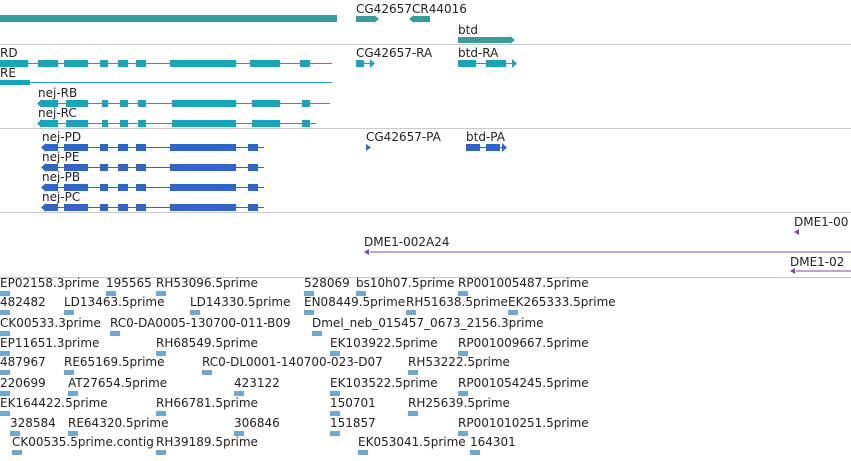 The image size is (851, 461). I want to click on gene-cg42657, so click(365, 19).